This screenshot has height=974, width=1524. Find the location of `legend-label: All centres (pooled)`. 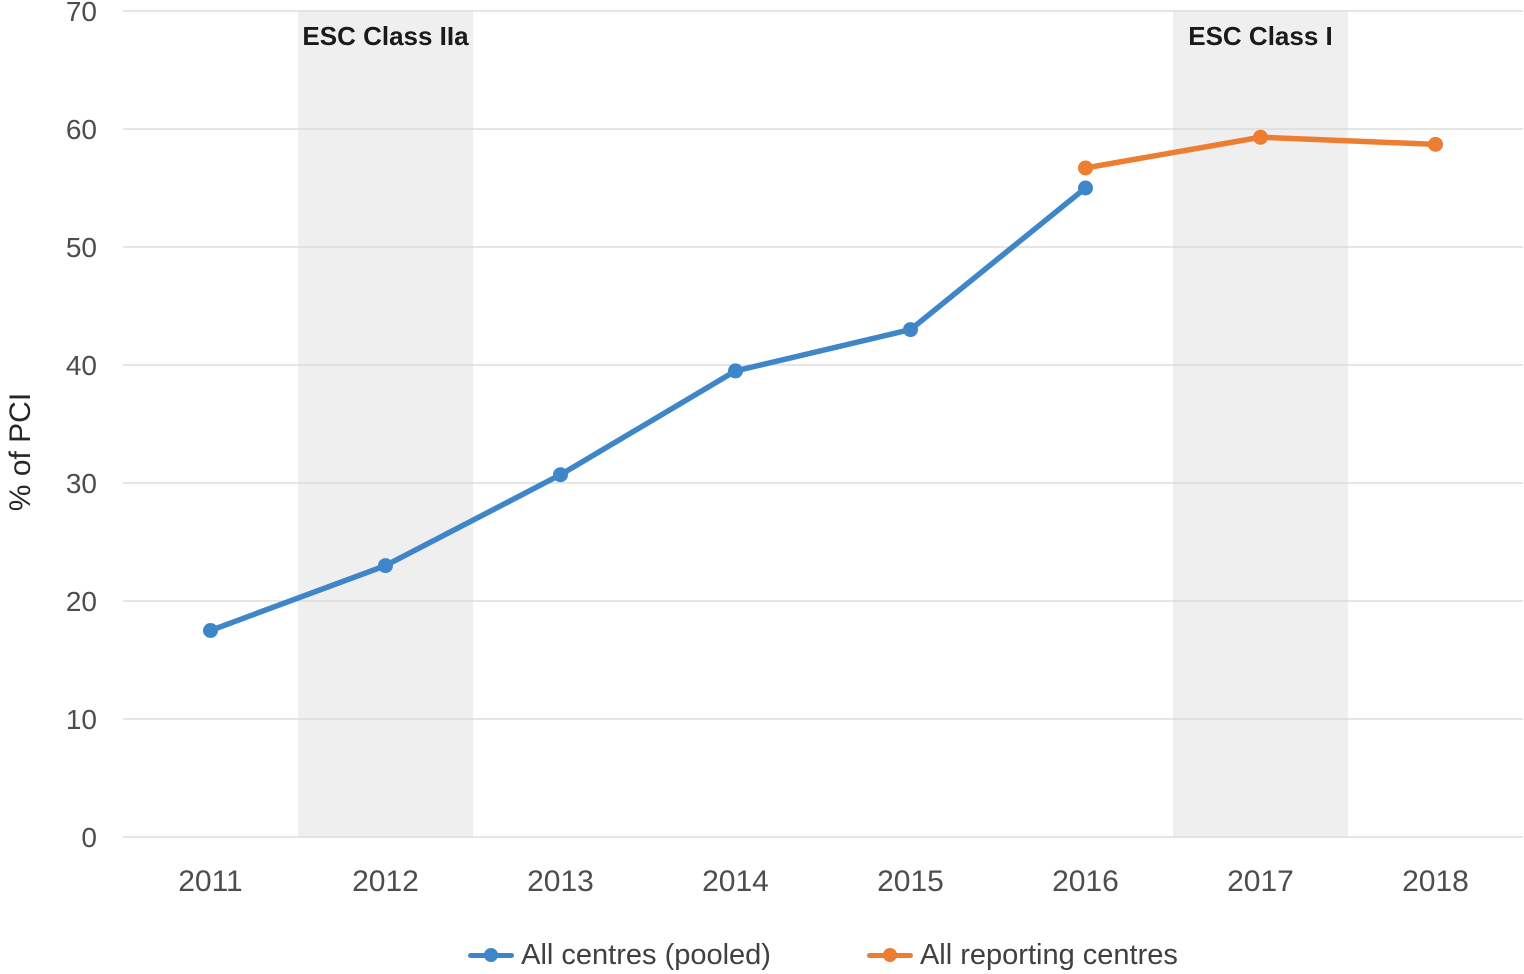

legend-label: All centres (pooled) is located at coordinates (646, 954).